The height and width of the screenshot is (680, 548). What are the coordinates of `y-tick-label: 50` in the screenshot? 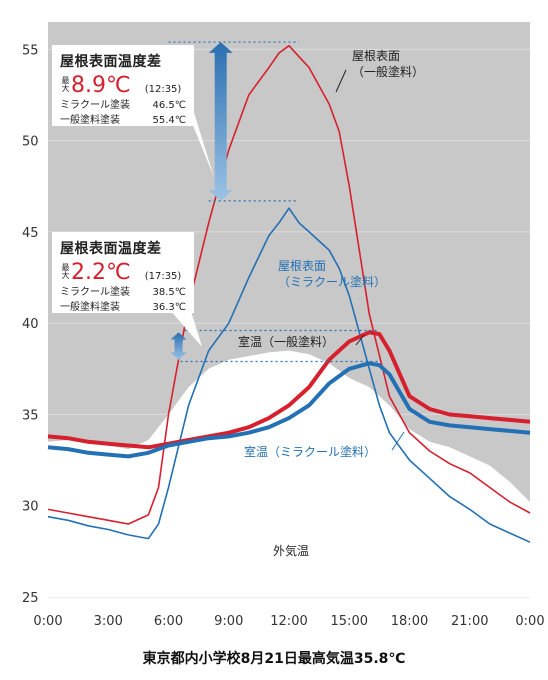 It's located at (30, 142).